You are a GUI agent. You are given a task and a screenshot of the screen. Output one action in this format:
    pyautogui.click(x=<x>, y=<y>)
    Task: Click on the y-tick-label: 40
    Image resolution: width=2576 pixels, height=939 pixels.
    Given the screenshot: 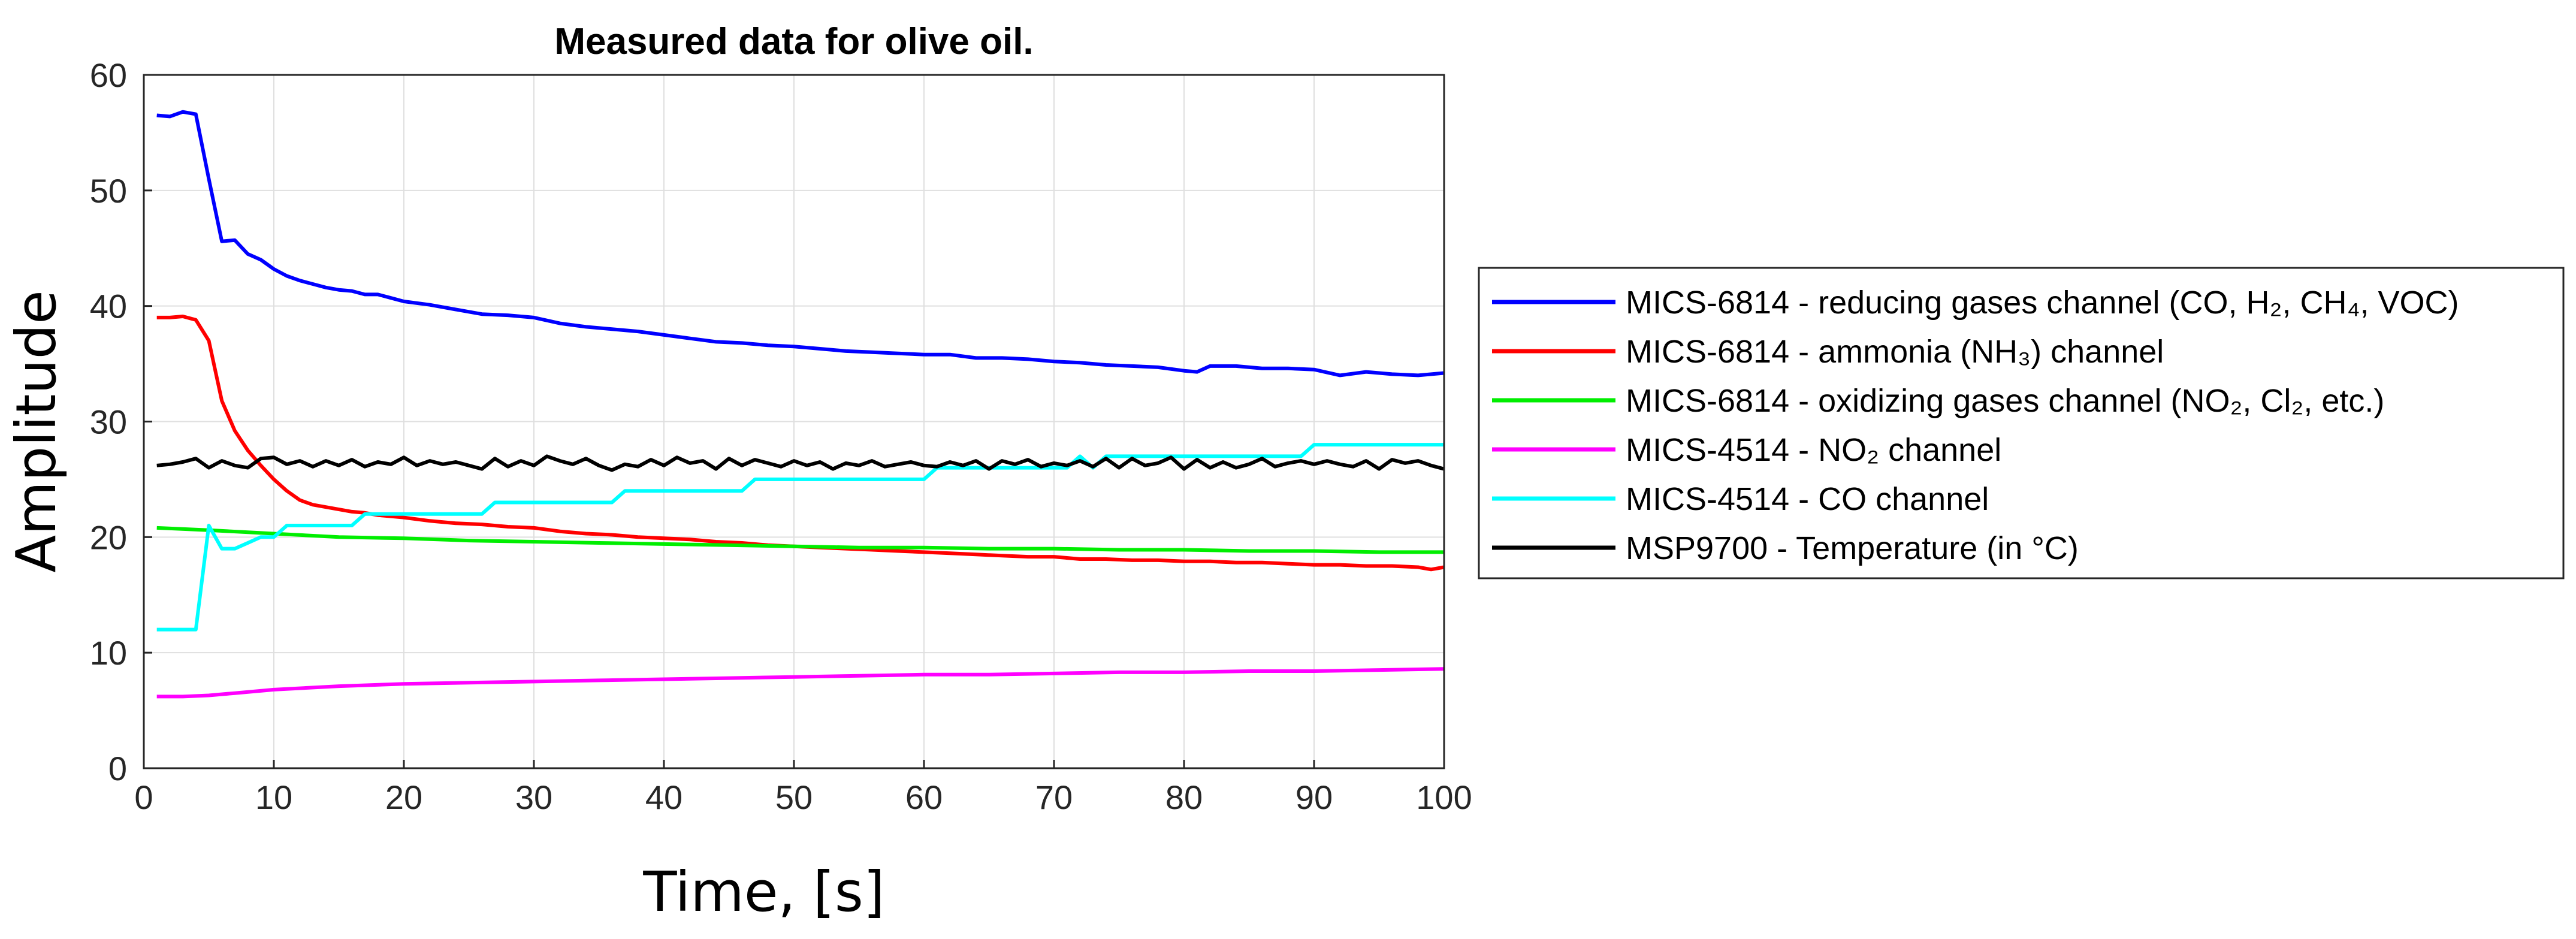 What is the action you would take?
    pyautogui.click(x=109, y=306)
    